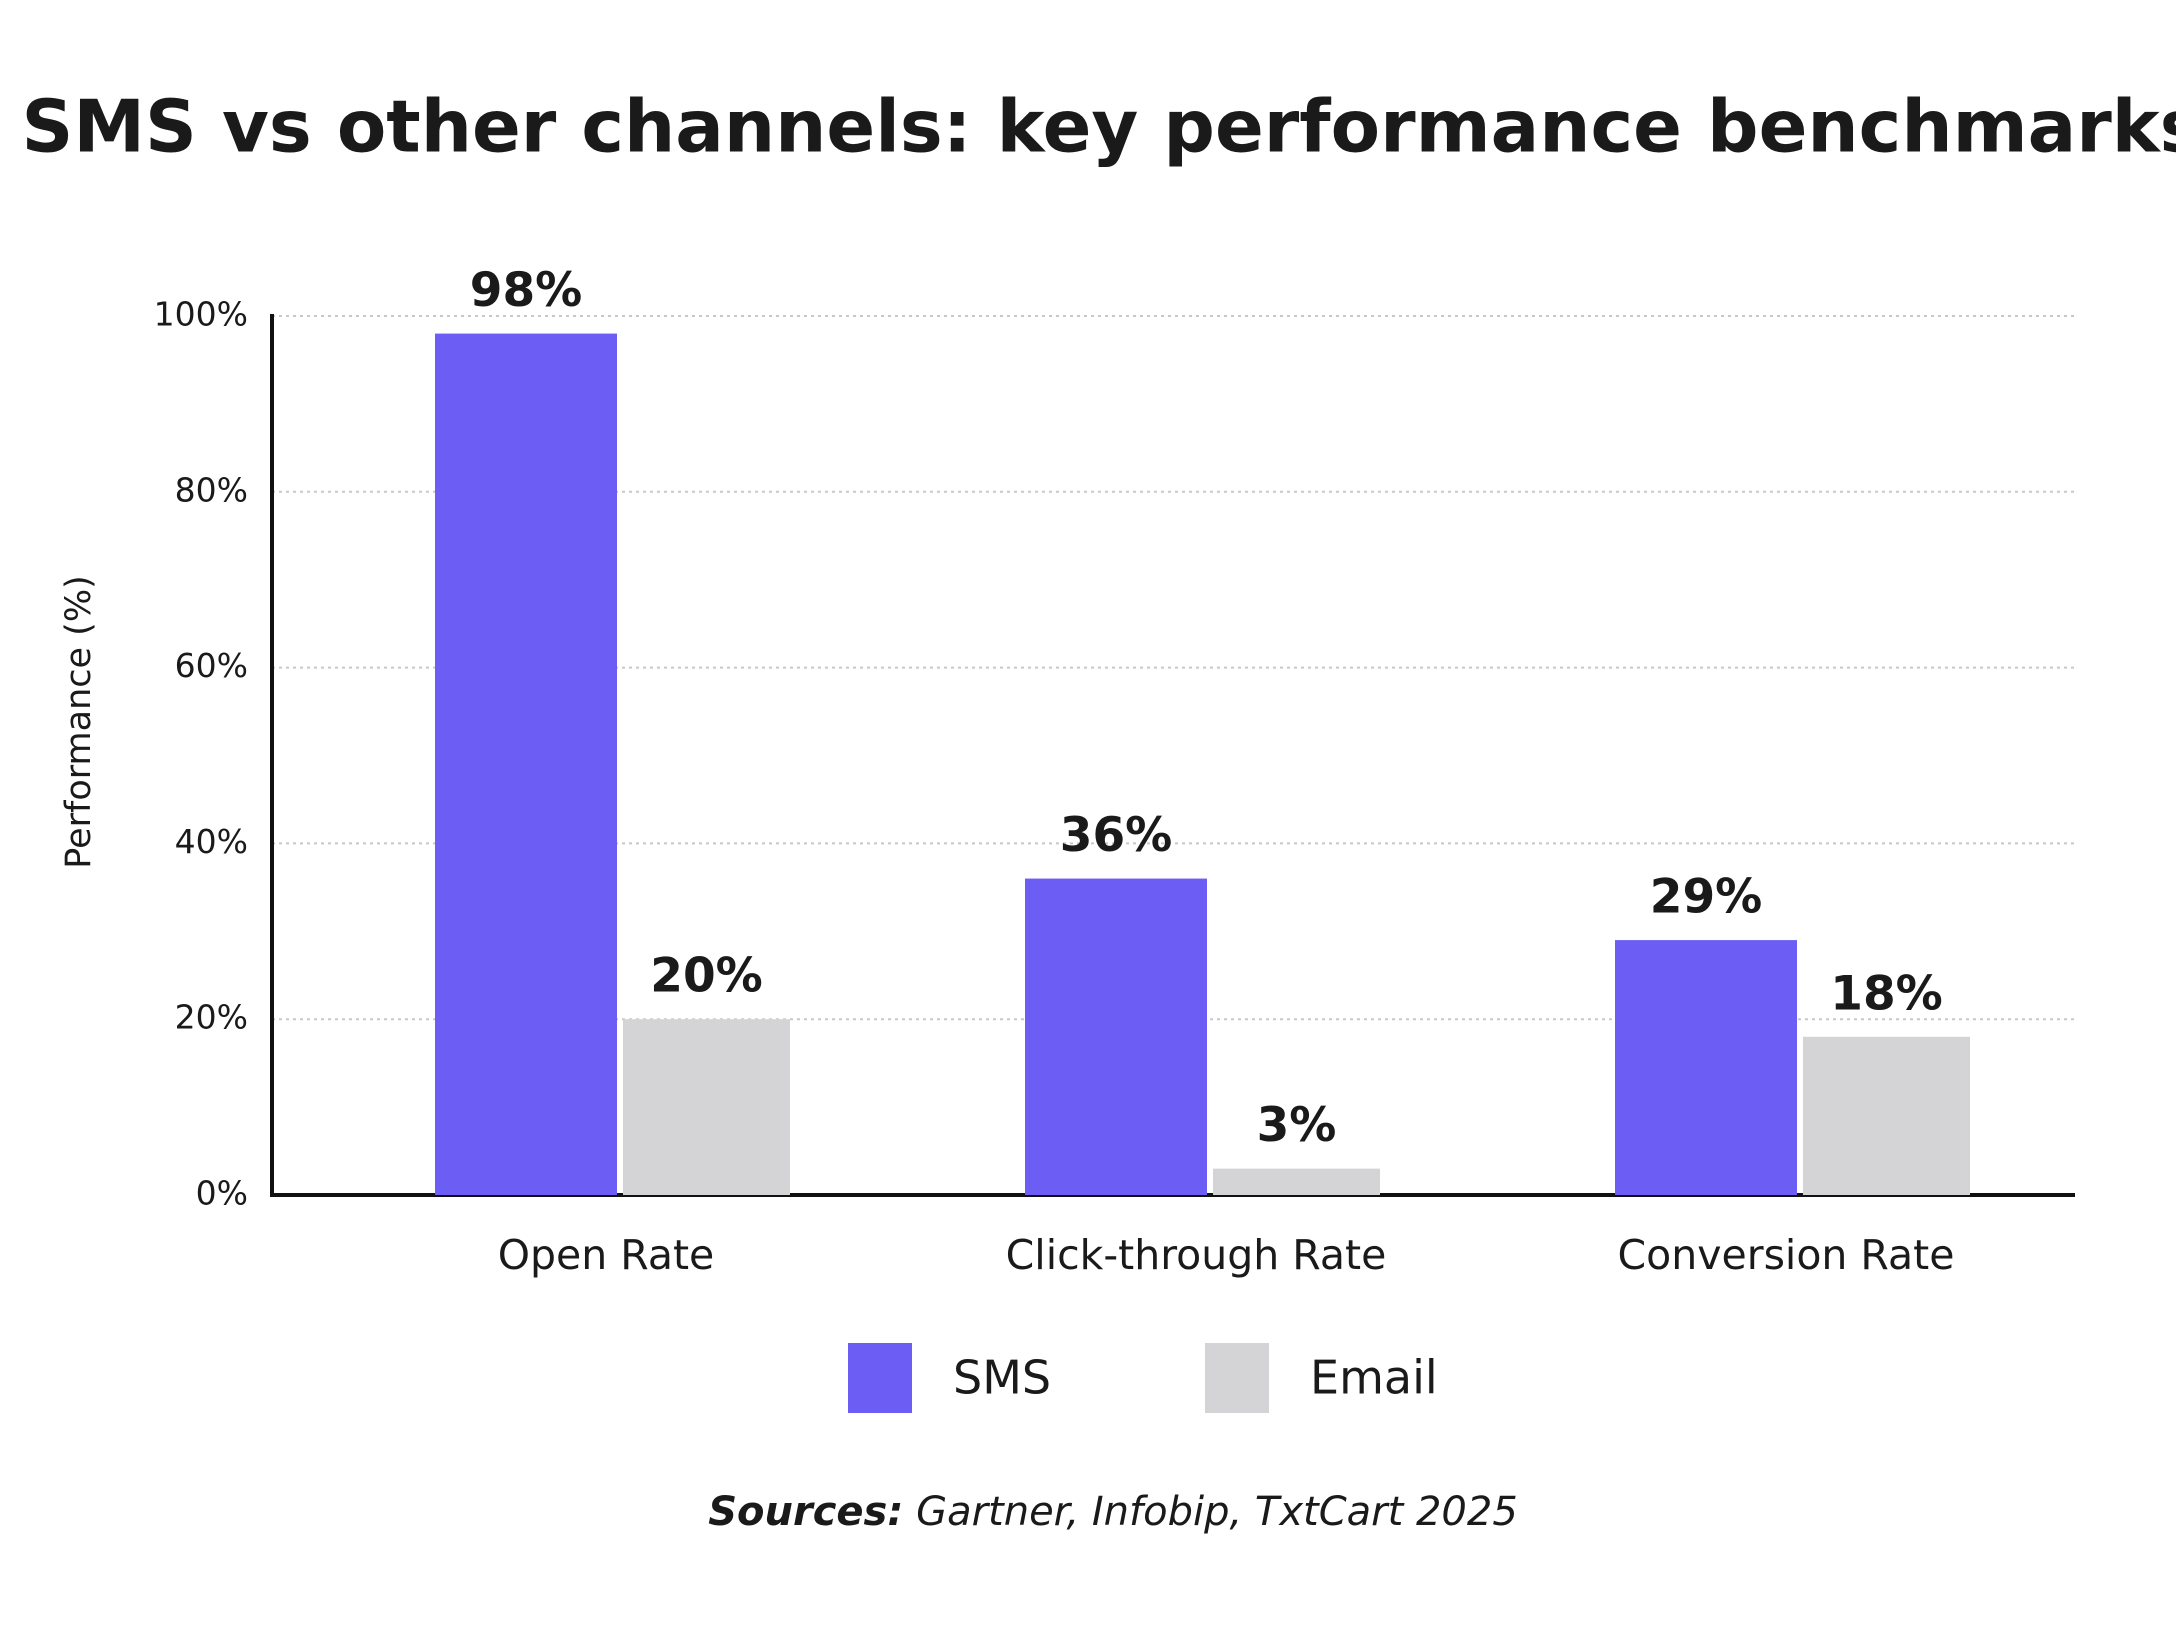  Describe the element at coordinates (1196, 1255) in the screenshot. I see `x-tick-label: Click-through Rate` at that location.